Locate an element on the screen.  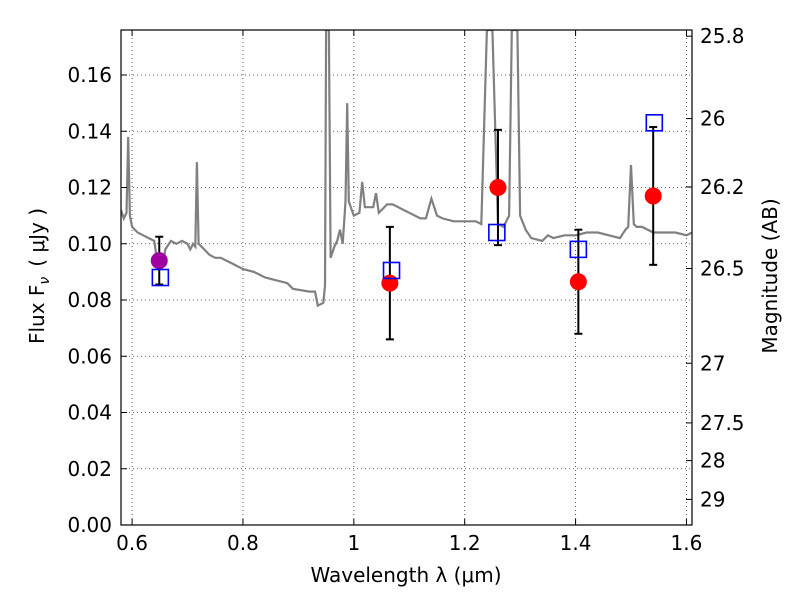
y-axis-title: Flux Fν ( μJy ) is located at coordinates (39, 276).